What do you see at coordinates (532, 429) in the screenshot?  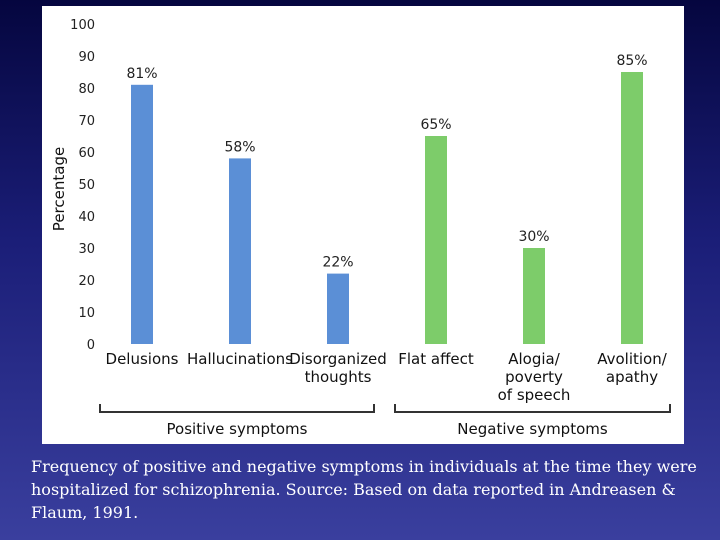 I see `group-label: Negative symptoms` at bounding box center [532, 429].